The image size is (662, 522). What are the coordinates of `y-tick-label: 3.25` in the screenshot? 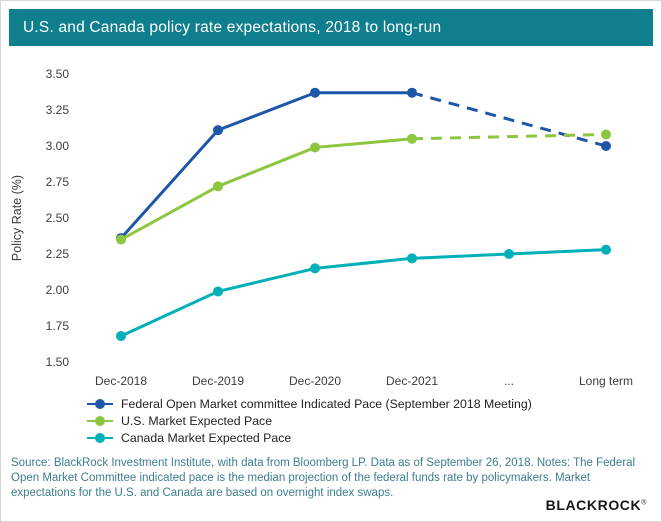 It's located at (58, 110).